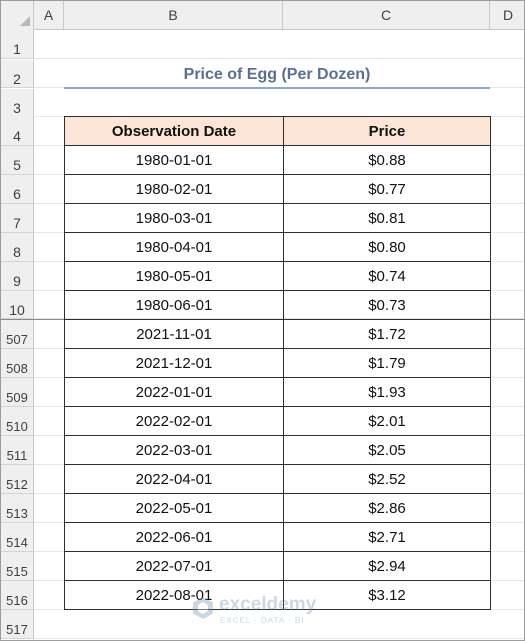 The width and height of the screenshot is (525, 641). I want to click on table-row: 1980-02-01 $0.77, so click(277, 189).